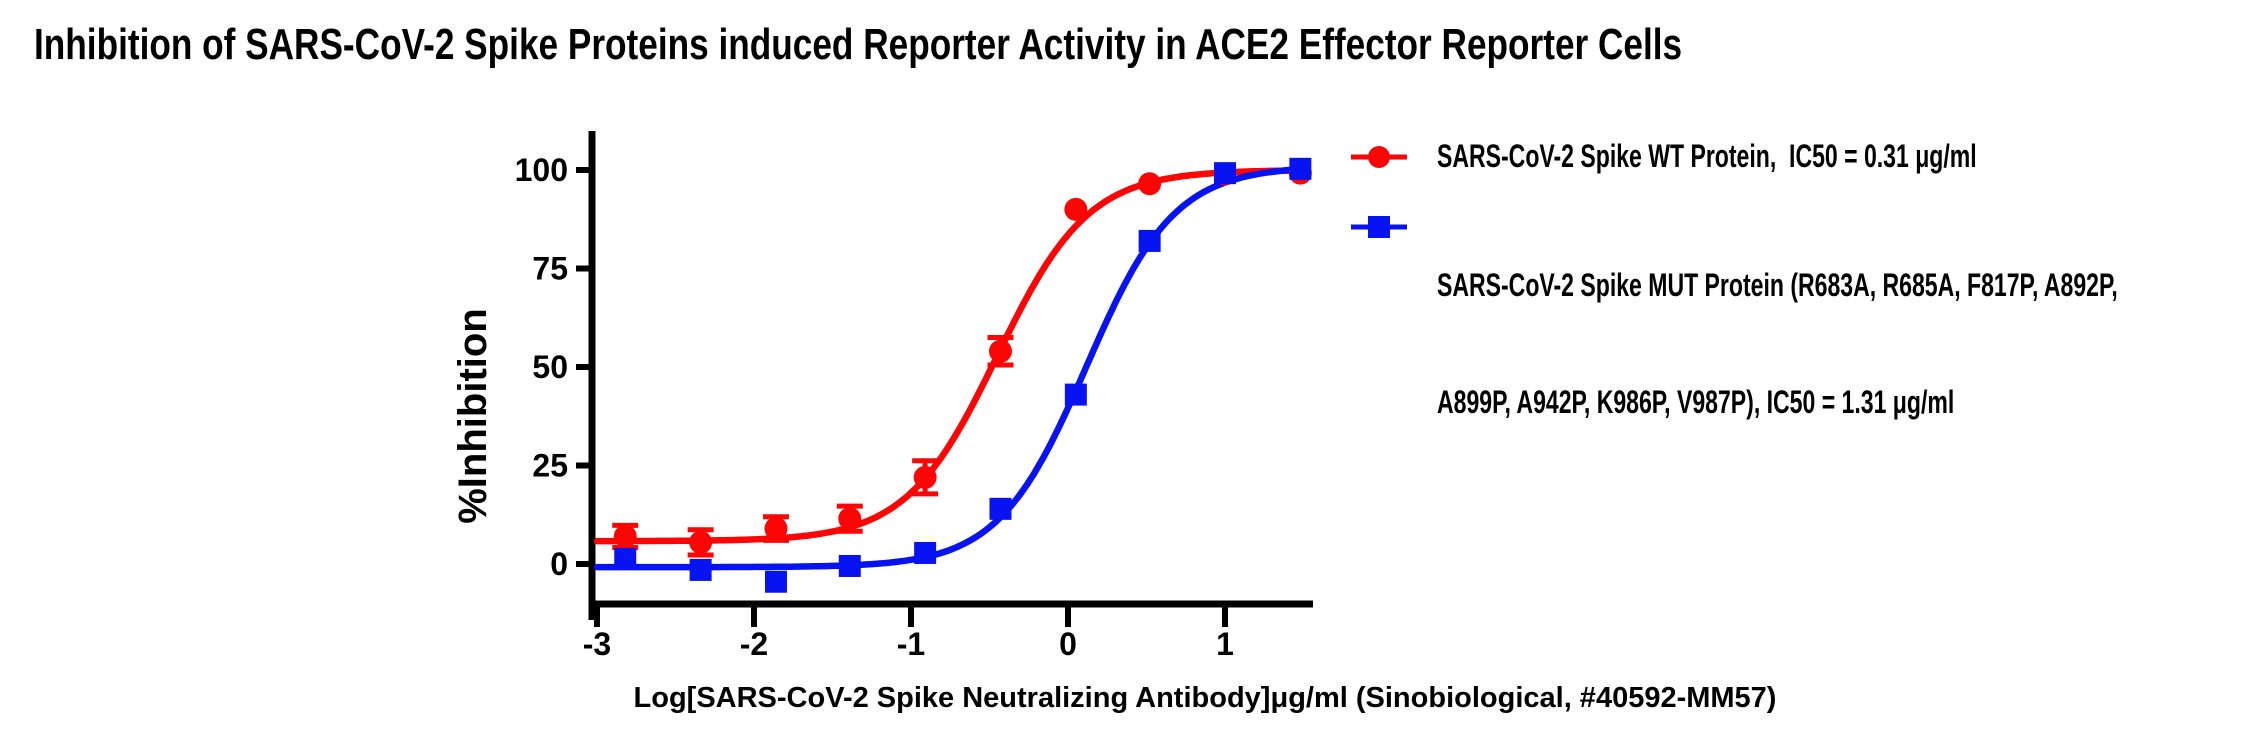 This screenshot has width=2244, height=750. I want to click on mut-legend-marker, so click(1379, 227).